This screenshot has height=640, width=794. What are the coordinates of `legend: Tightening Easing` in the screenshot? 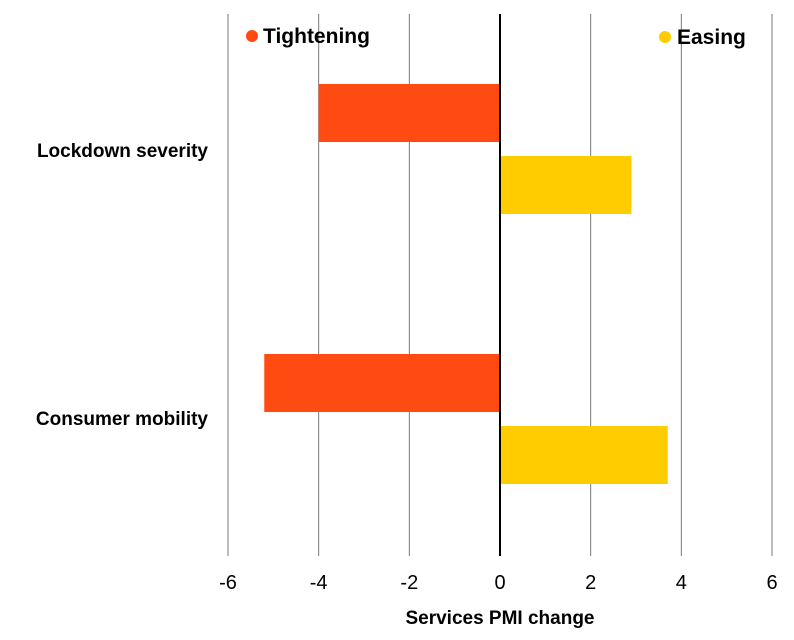 It's located at (496, 37).